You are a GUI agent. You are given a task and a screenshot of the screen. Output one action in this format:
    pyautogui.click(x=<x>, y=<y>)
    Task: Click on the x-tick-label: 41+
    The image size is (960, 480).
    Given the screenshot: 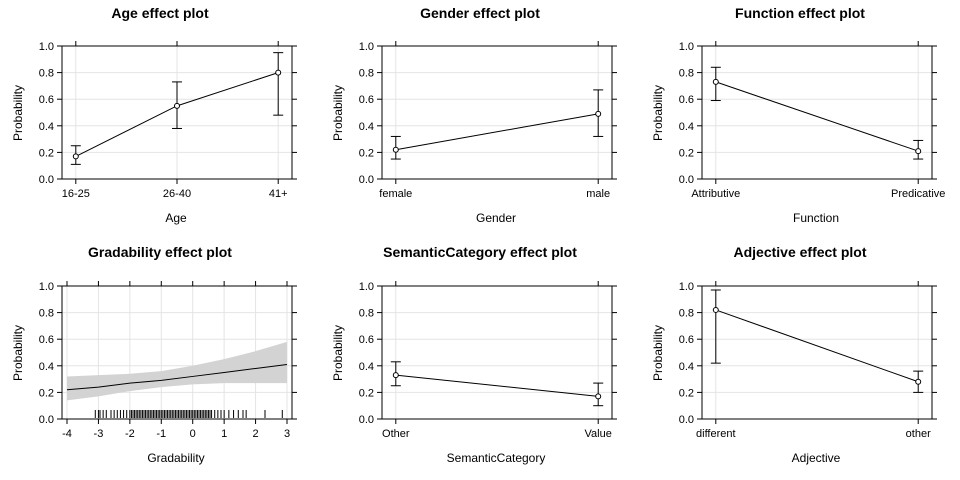 What is the action you would take?
    pyautogui.click(x=278, y=194)
    